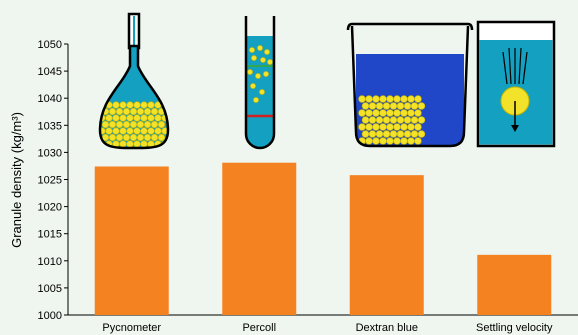  Describe the element at coordinates (515, 66) in the screenshot. I see `settling-trail-lines` at that location.